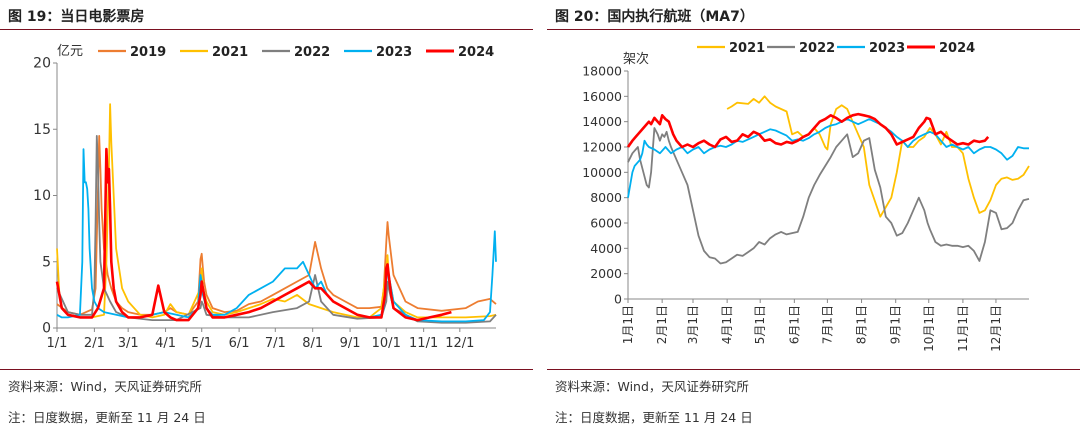  I want to click on x-tick-label: 6/1, so click(239, 343).